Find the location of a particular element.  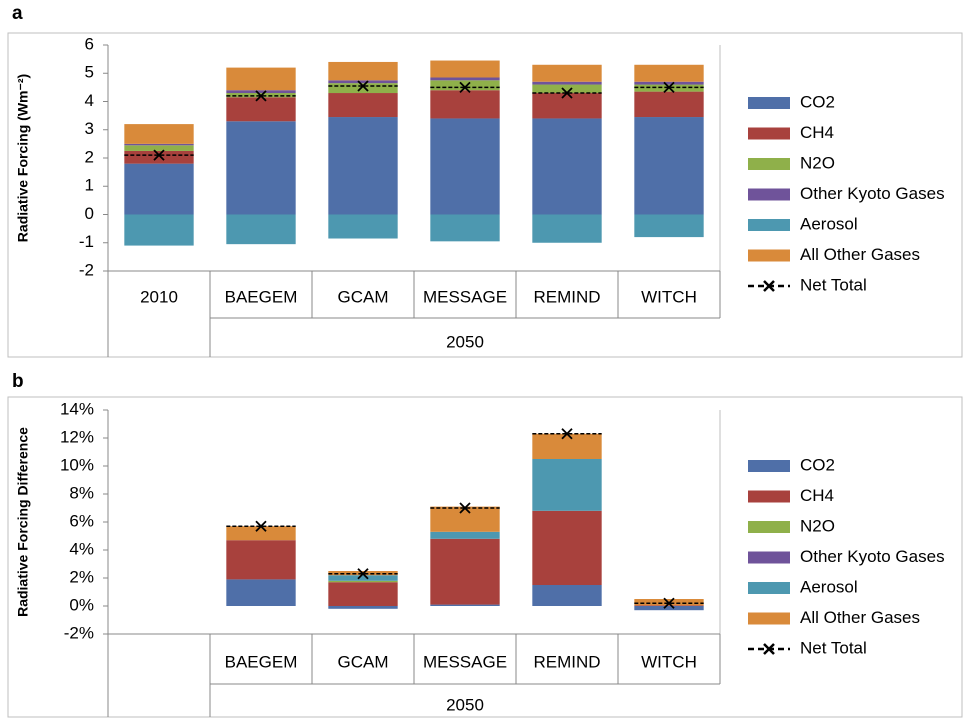

legend-label: All Other Gases is located at coordinates (860, 617).